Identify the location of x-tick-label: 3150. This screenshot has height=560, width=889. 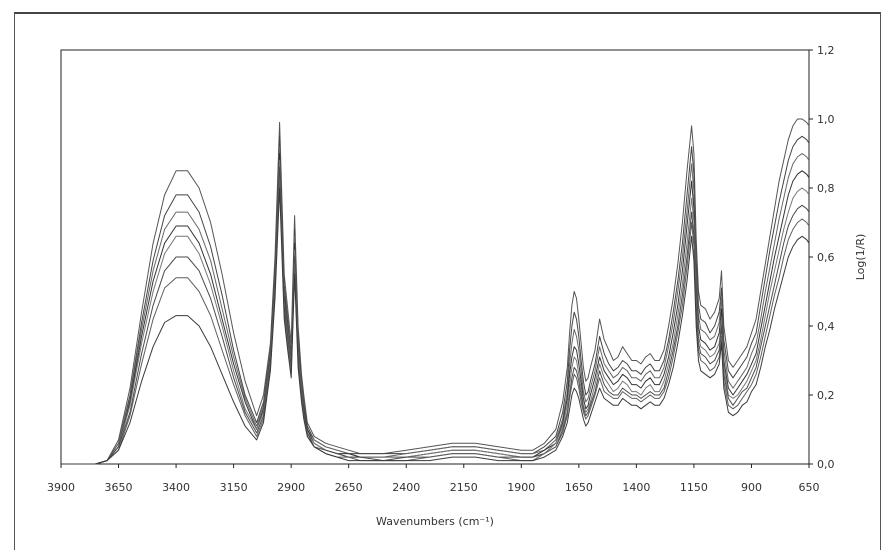
(234, 487).